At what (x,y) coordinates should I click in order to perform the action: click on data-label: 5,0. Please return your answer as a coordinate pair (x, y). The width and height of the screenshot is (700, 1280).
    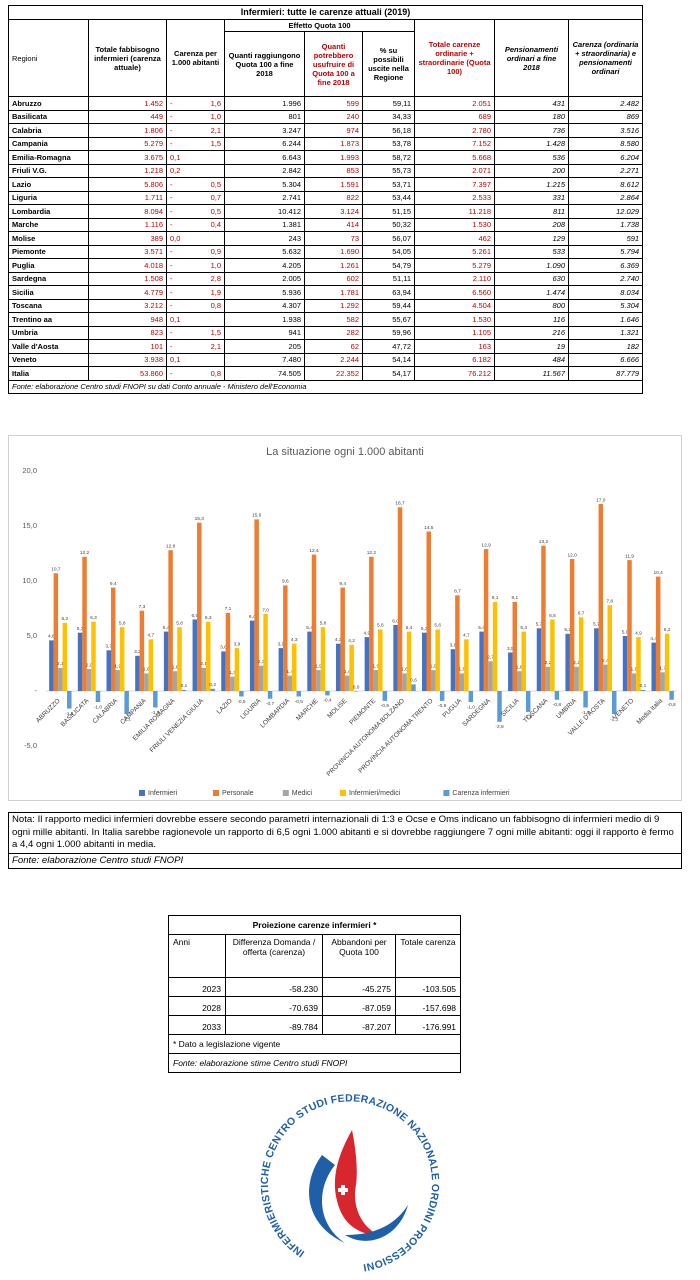
    Looking at the image, I should click on (625, 632).